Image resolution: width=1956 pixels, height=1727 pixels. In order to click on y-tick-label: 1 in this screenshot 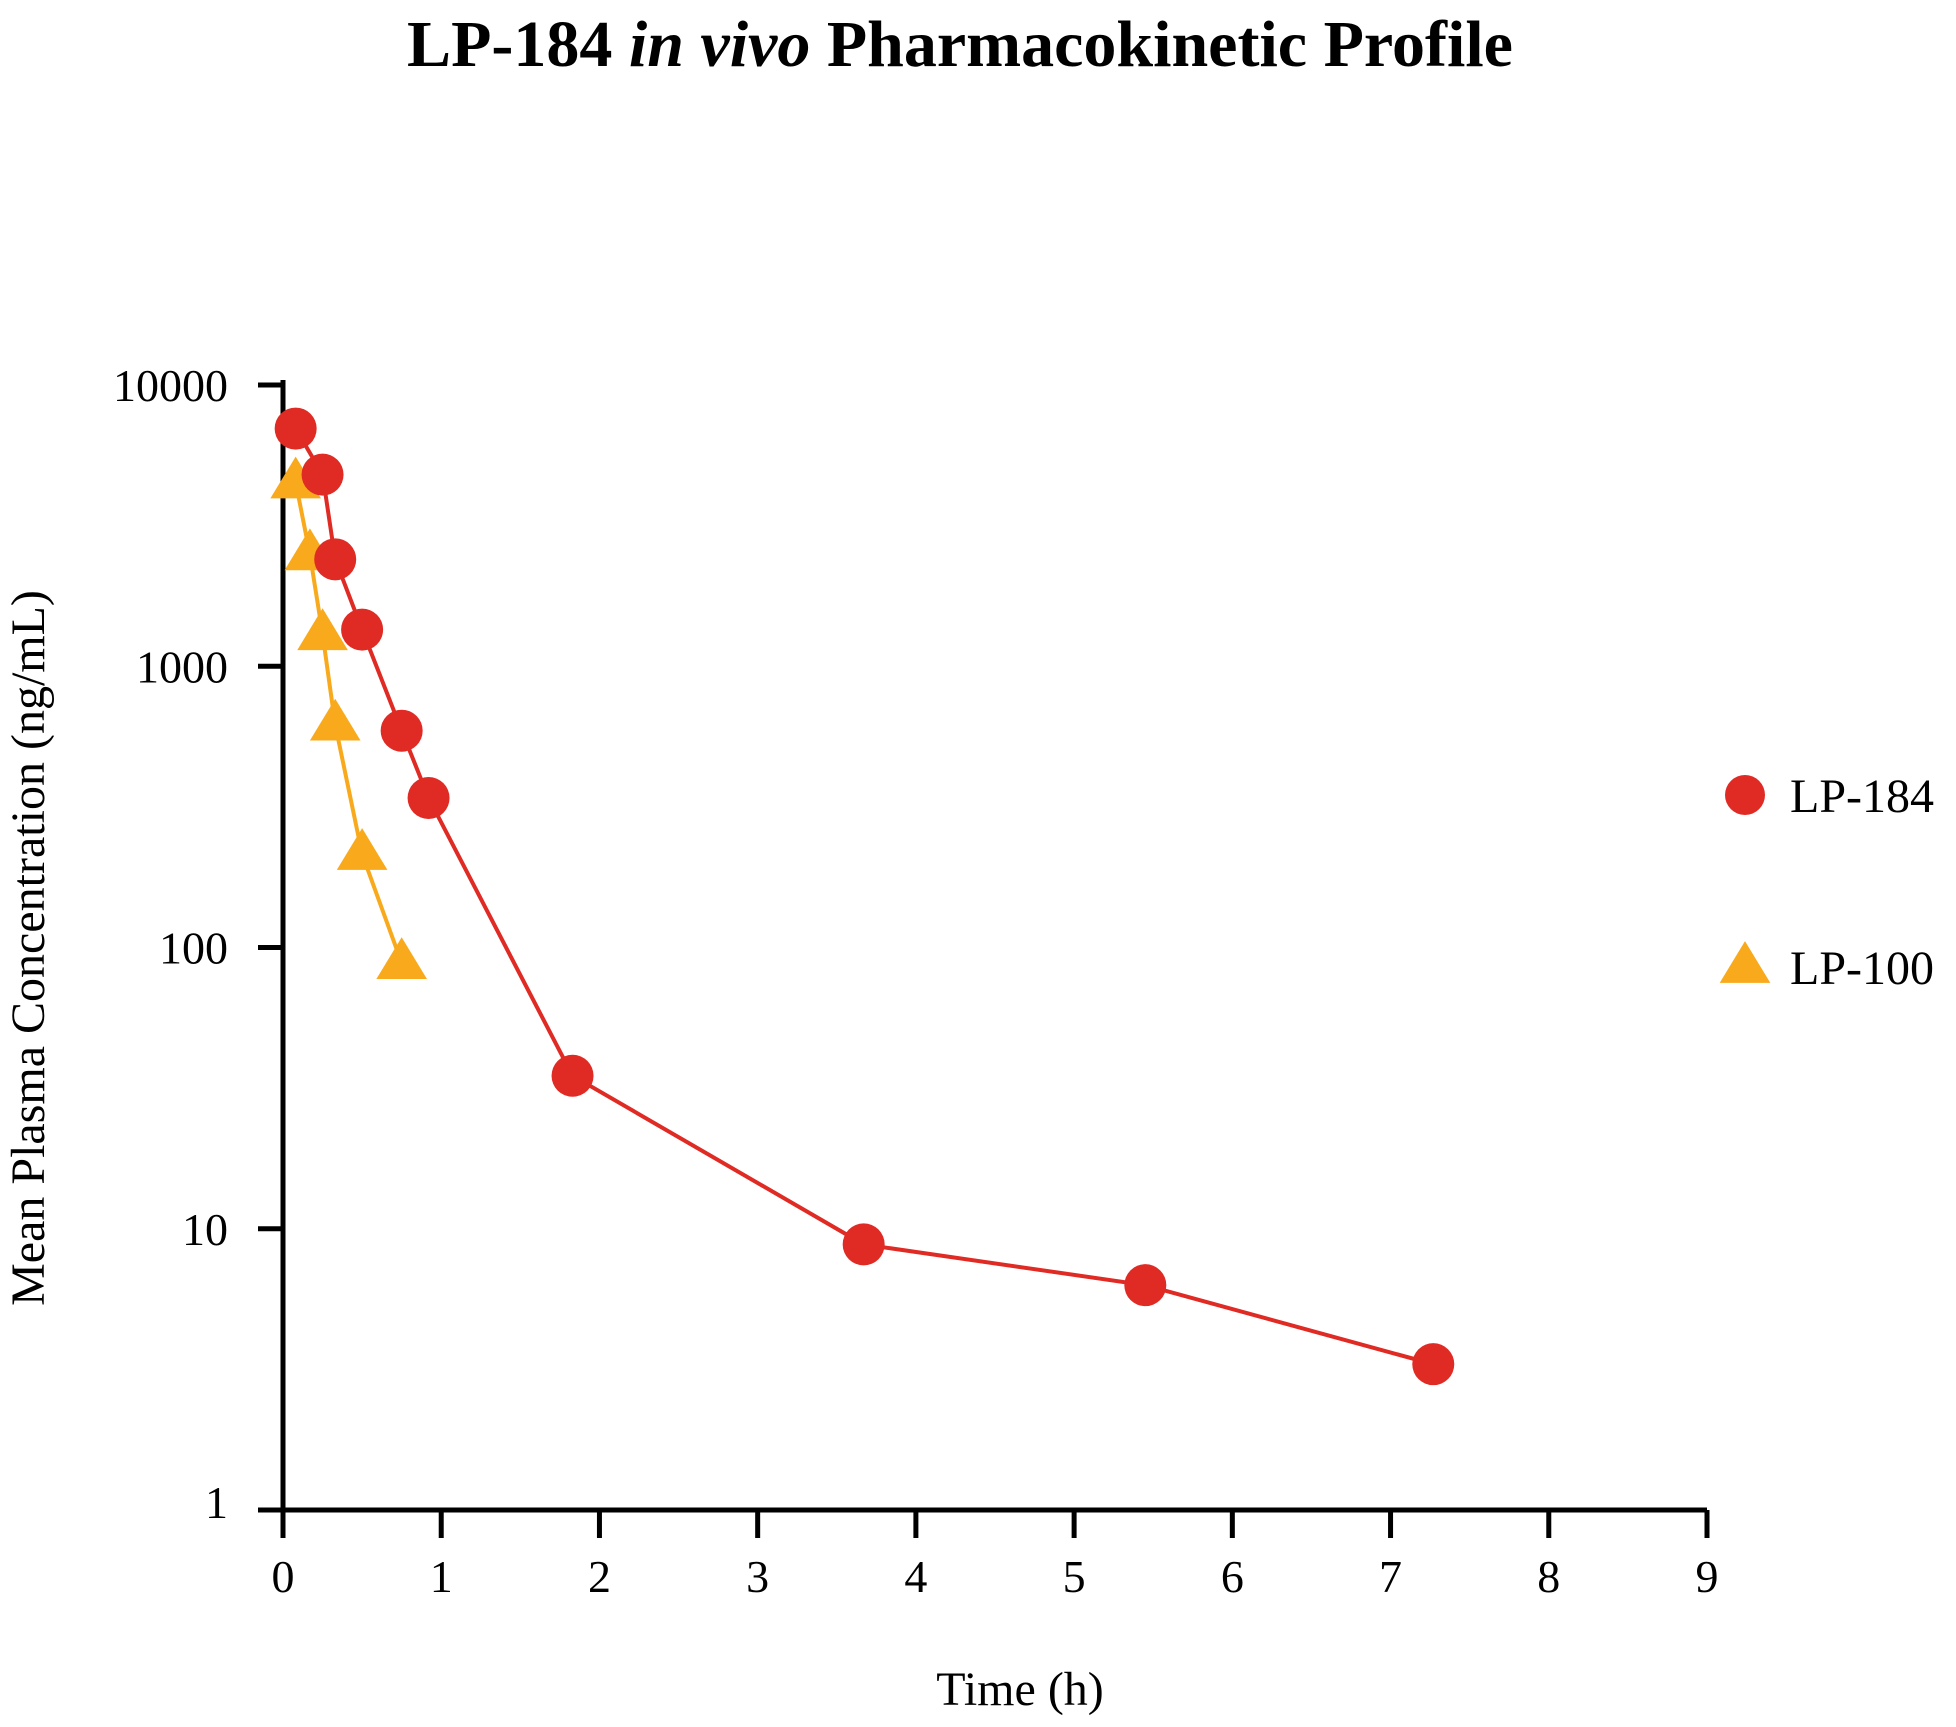, I will do `click(216, 1502)`.